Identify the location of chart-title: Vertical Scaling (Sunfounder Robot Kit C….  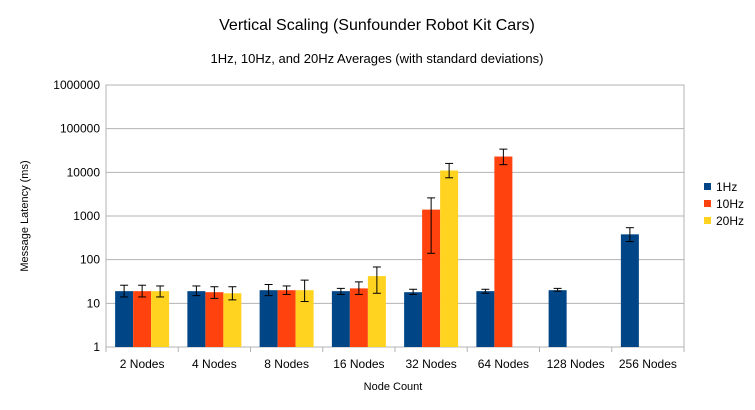
(377, 25).